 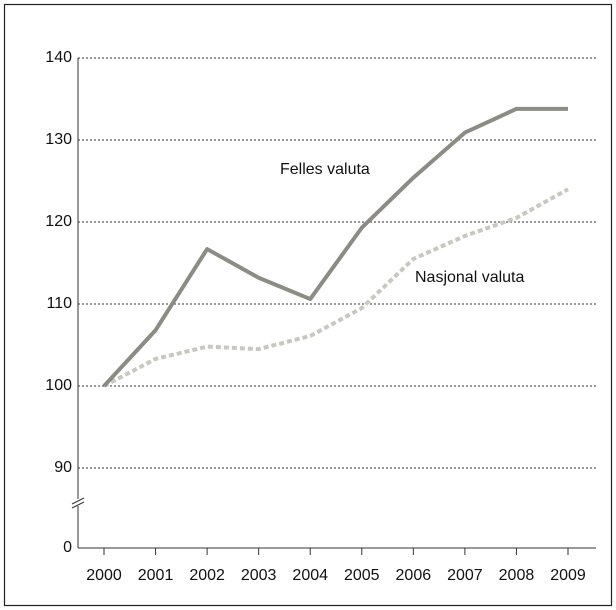 I want to click on y-tick-label: 0, so click(x=67, y=547).